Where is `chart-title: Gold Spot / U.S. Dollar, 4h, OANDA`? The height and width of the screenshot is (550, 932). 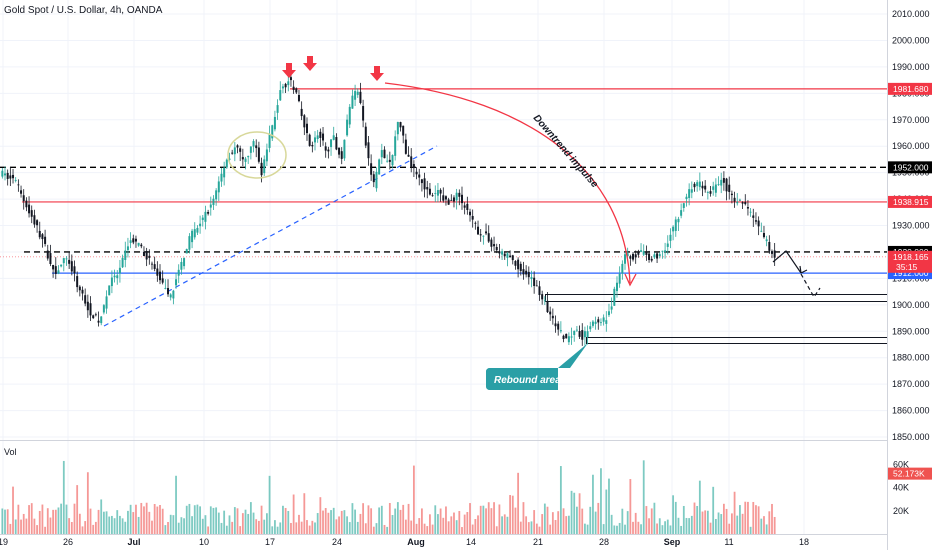 chart-title: Gold Spot / U.S. Dollar, 4h, OANDA is located at coordinates (83, 10).